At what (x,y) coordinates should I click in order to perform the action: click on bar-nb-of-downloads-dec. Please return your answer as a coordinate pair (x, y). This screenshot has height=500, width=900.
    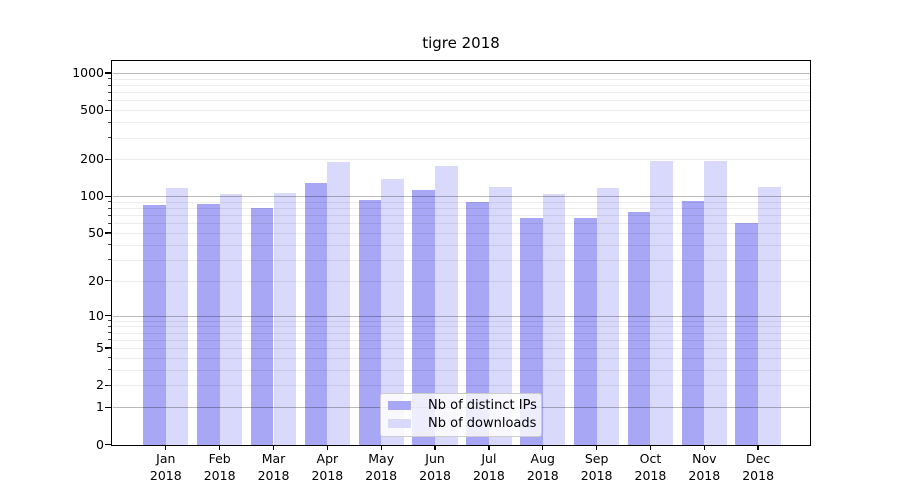
    Looking at the image, I should click on (769, 315).